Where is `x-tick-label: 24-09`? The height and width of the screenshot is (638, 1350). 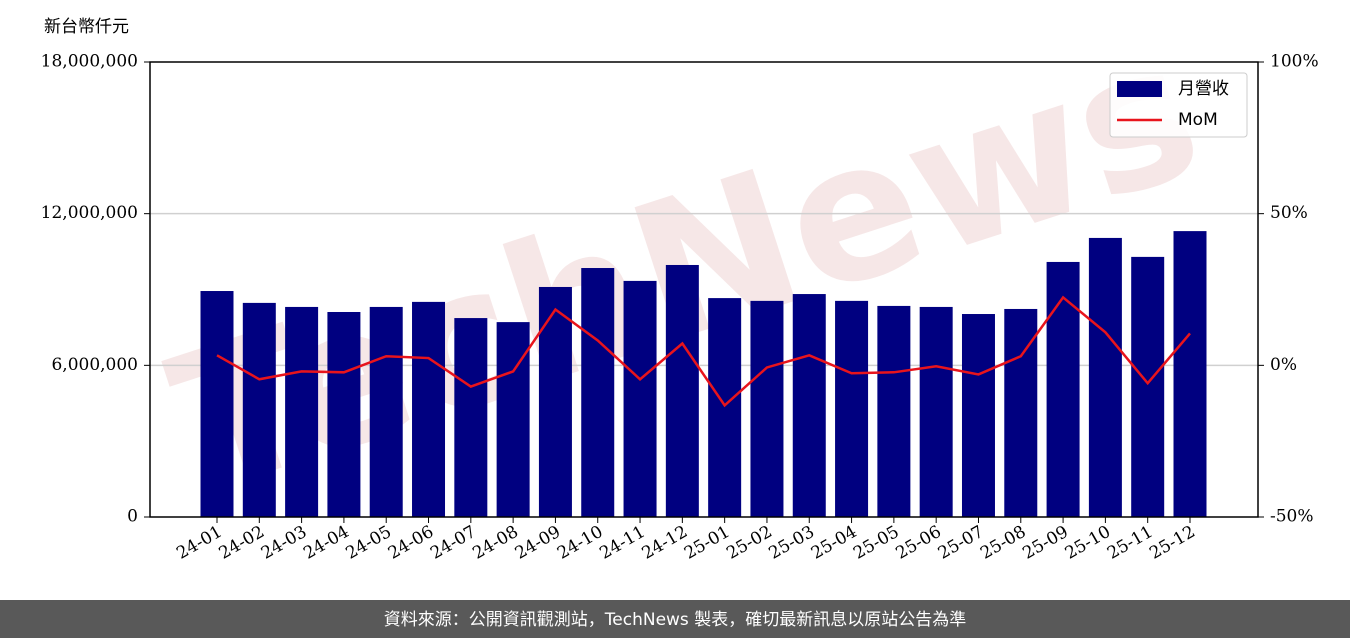 x-tick-label: 24-09 is located at coordinates (538, 543).